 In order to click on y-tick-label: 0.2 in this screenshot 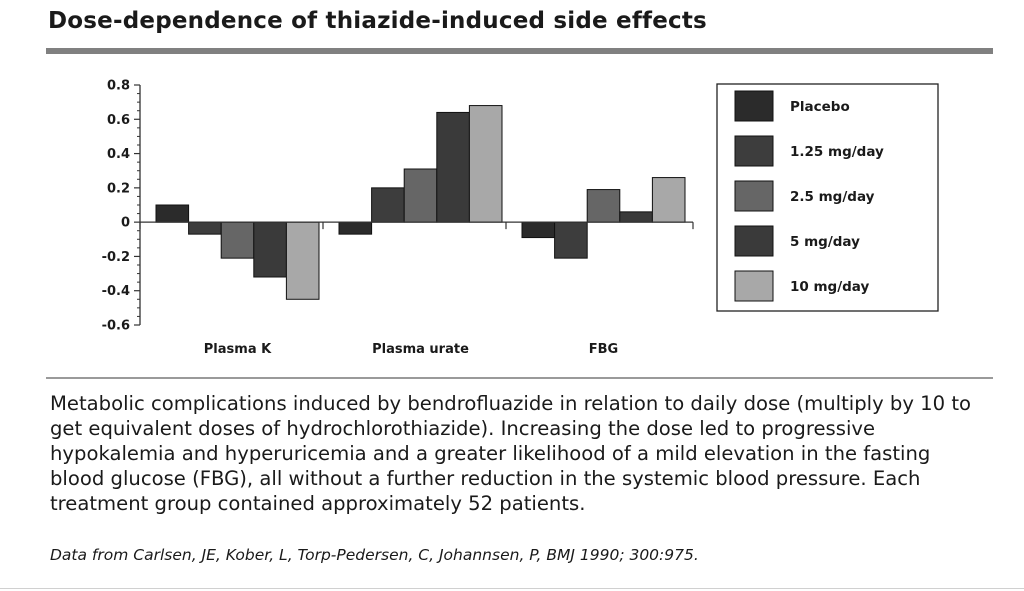, I will do `click(118, 188)`.